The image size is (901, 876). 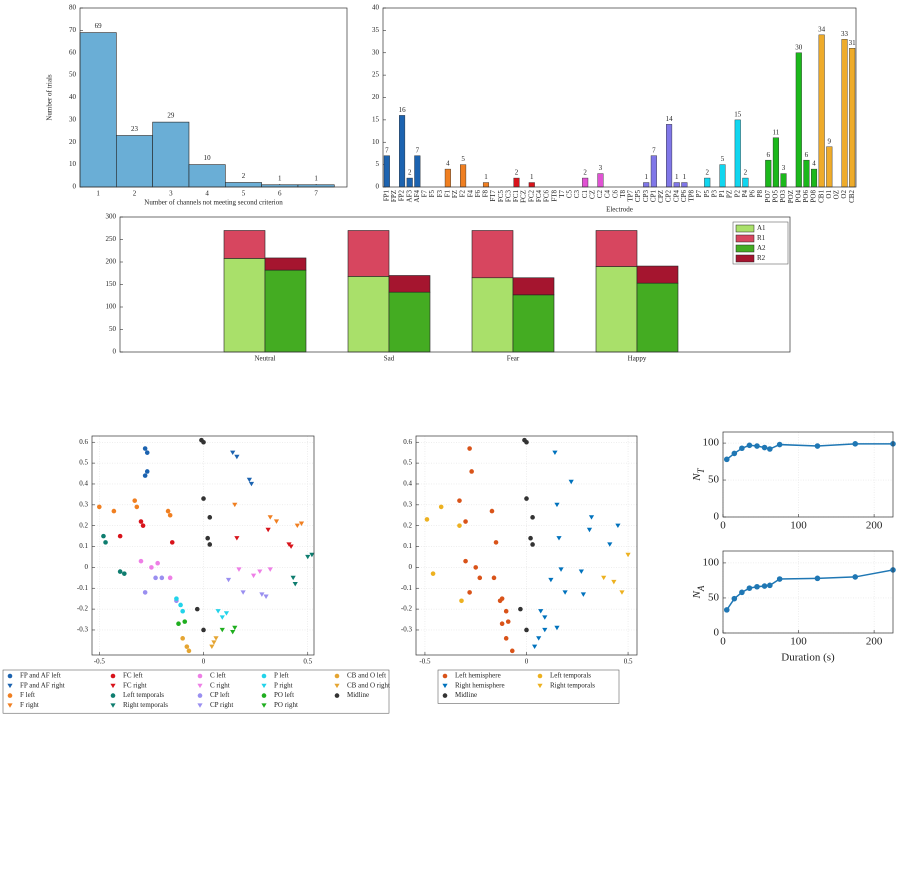 I want to click on y-tick-label: 0.6, so click(x=83, y=442).